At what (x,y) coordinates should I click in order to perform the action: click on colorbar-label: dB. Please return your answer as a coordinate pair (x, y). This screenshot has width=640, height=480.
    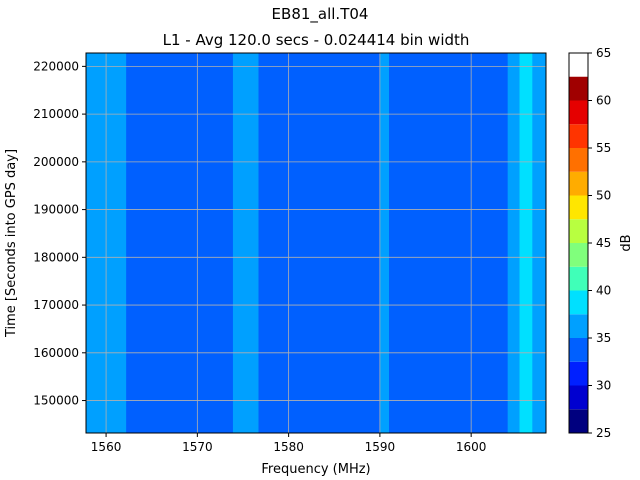
    Looking at the image, I should click on (626, 242).